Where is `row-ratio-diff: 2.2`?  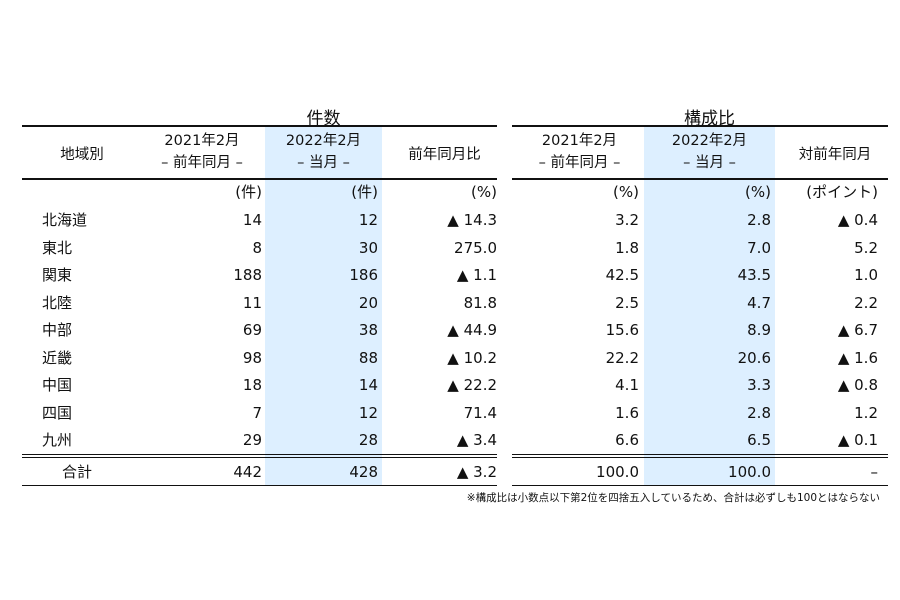
row-ratio-diff: 2.2 is located at coordinates (866, 302).